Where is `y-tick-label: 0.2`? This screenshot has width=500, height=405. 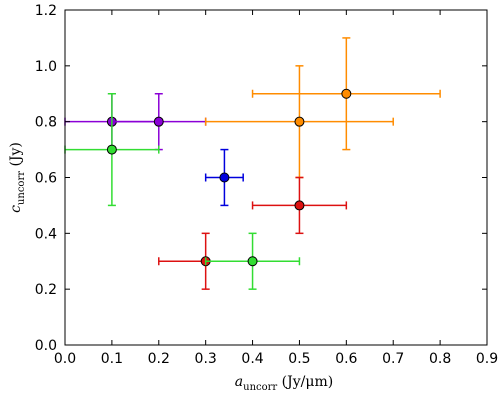
y-tick-label: 0.2 is located at coordinates (46, 290).